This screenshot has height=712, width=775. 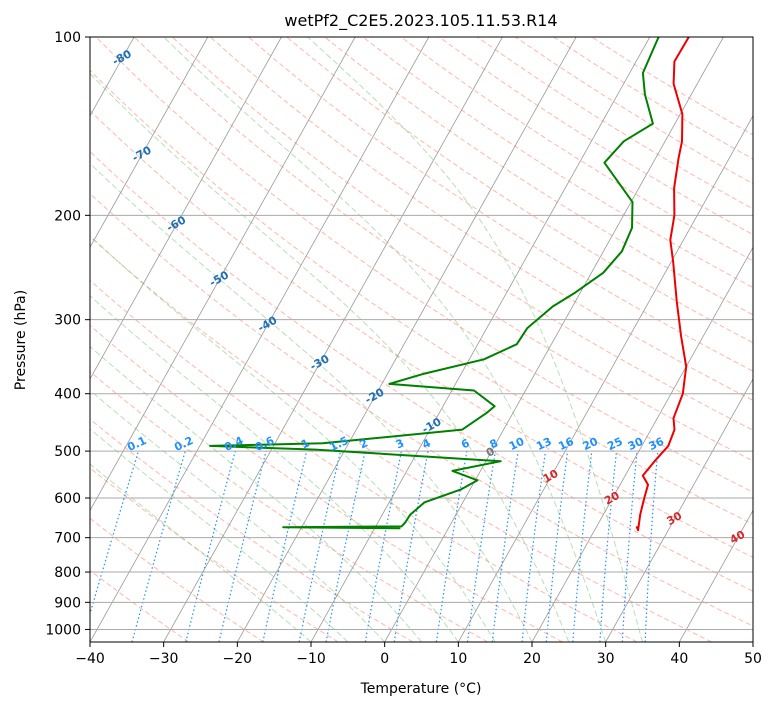 What do you see at coordinates (90, 659) in the screenshot?
I see `x-tick-label: −40` at bounding box center [90, 659].